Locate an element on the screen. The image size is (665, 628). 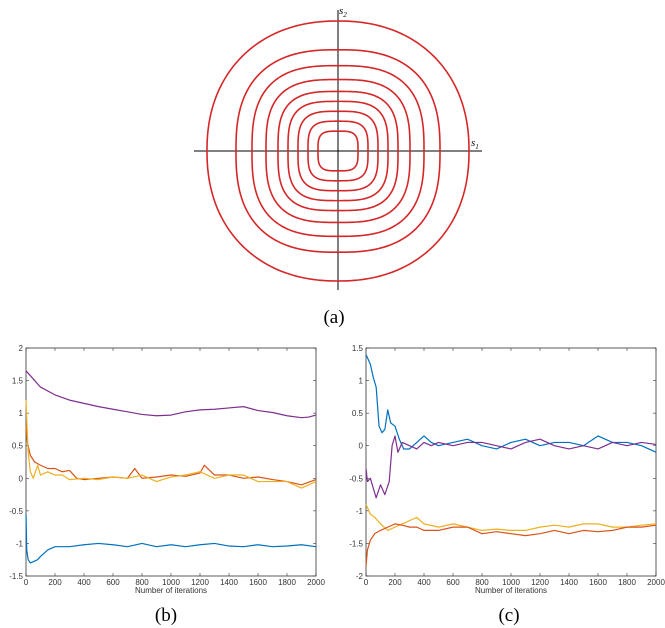
caption-a: (a) is located at coordinates (333, 317).